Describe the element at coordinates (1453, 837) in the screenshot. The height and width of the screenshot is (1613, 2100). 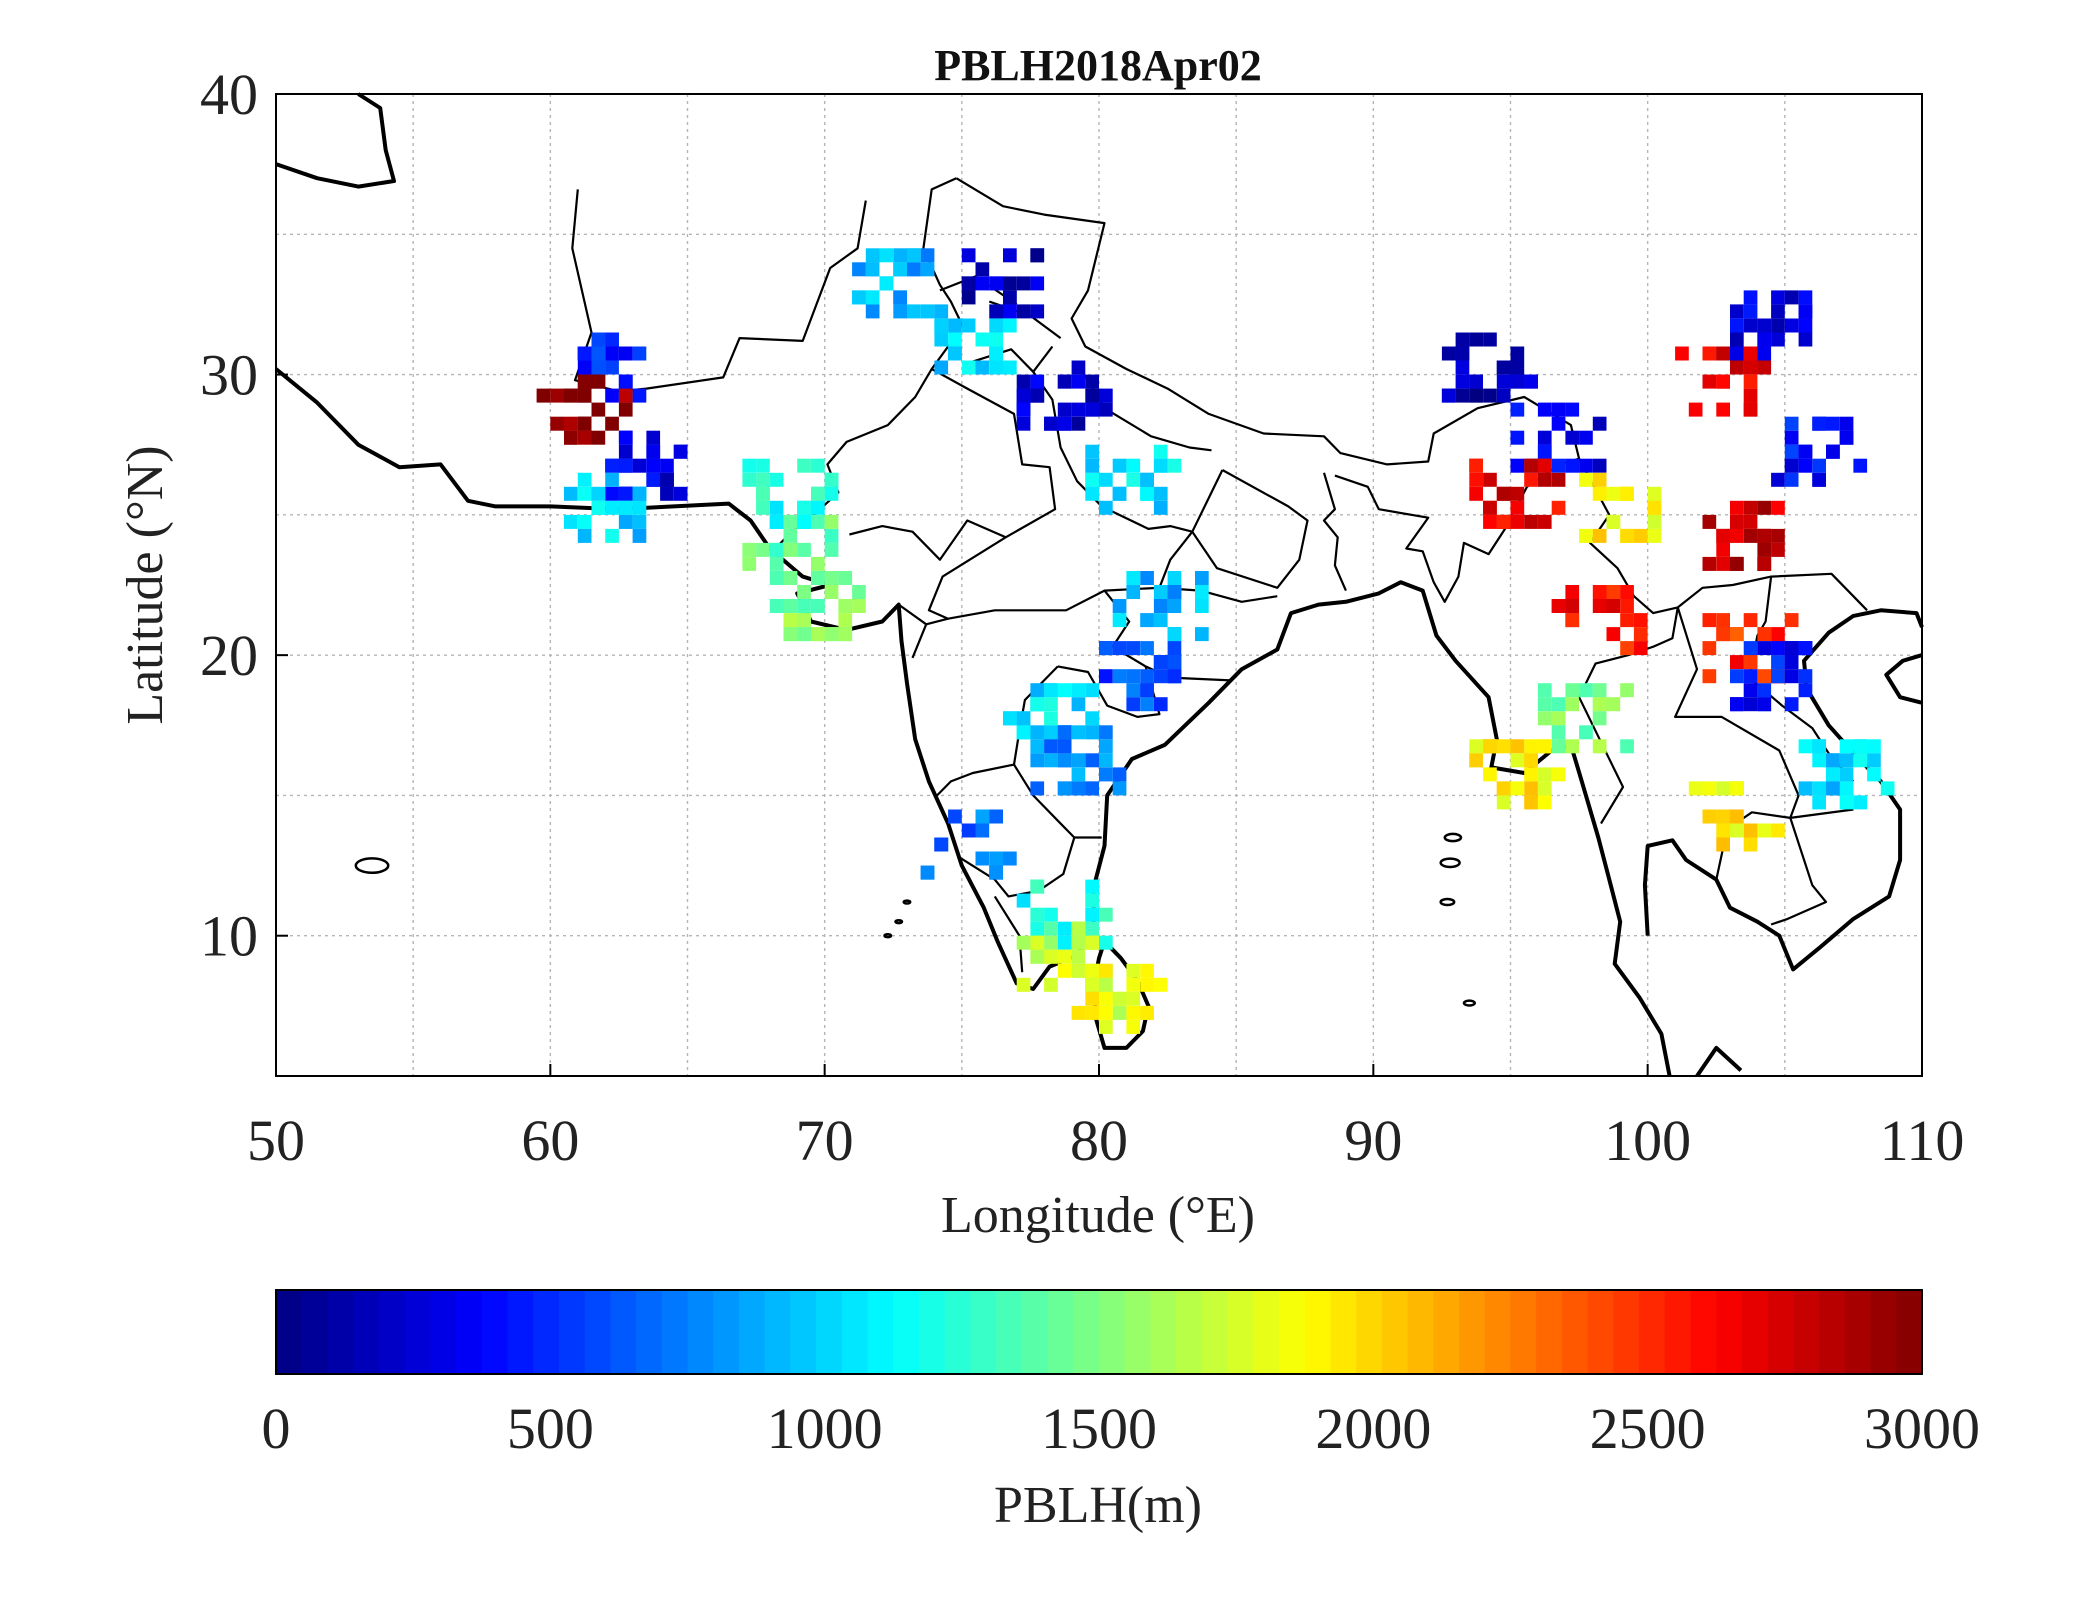
I see `island-outline` at that location.